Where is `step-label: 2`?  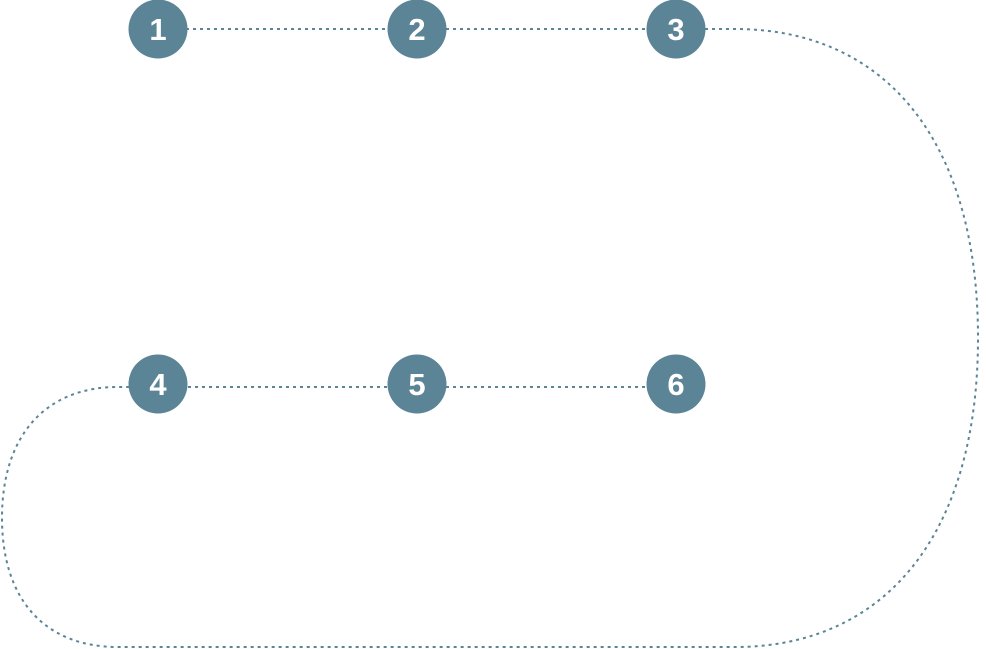
step-label: 2 is located at coordinates (416, 29).